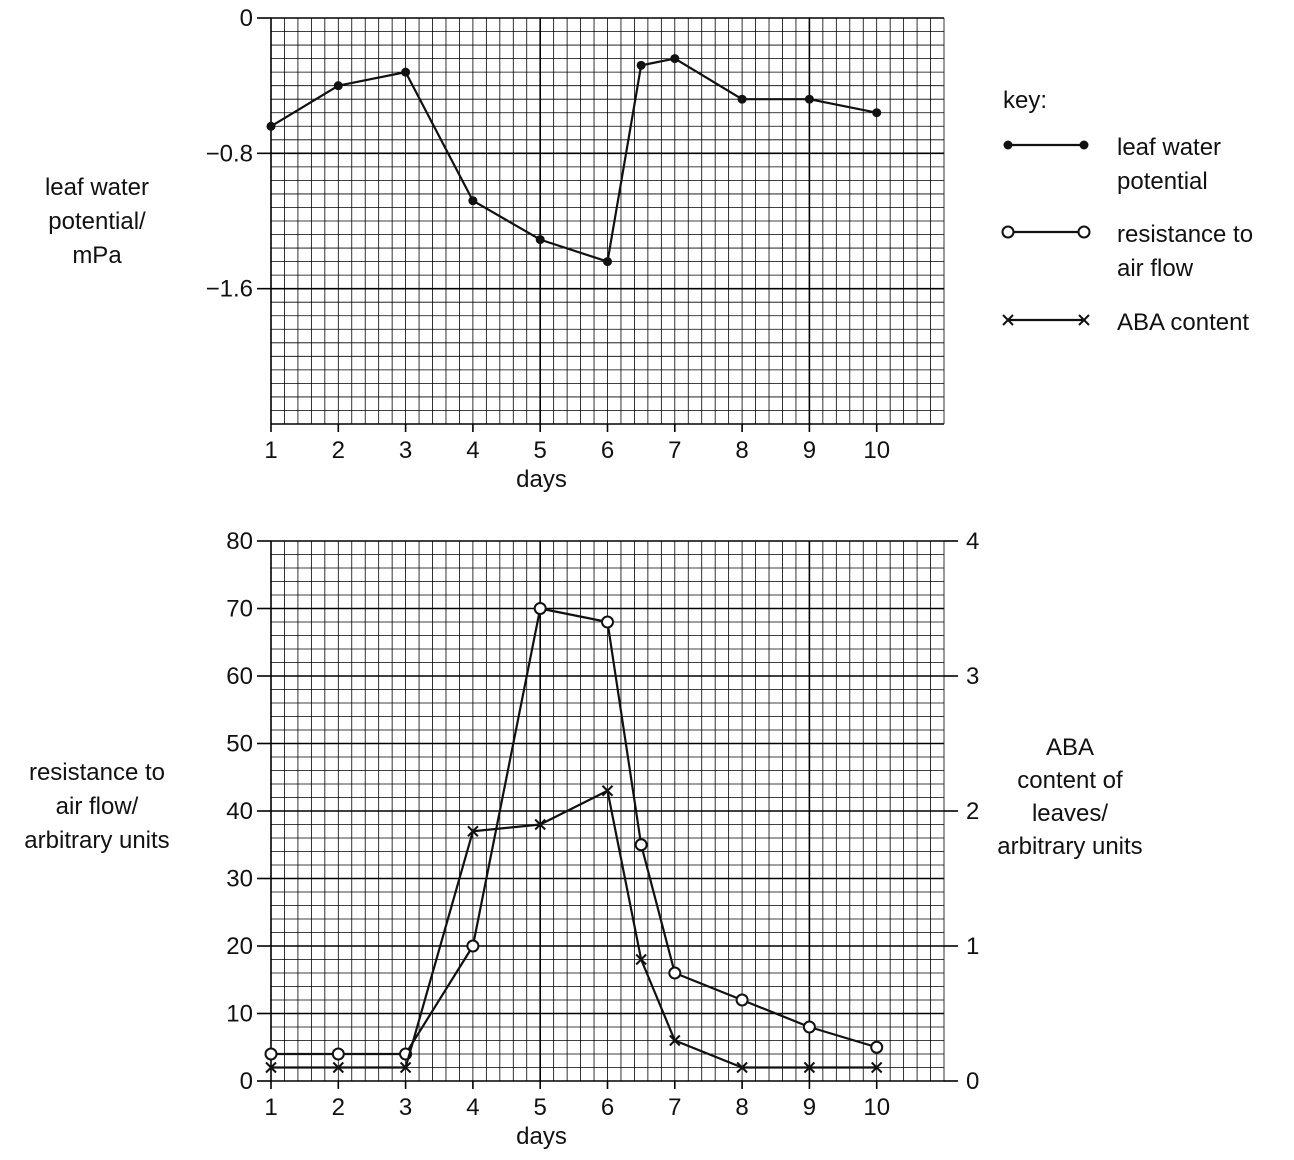 The width and height of the screenshot is (1294, 1160). What do you see at coordinates (97, 187) in the screenshot?
I see `y-axis-label: leaf water` at bounding box center [97, 187].